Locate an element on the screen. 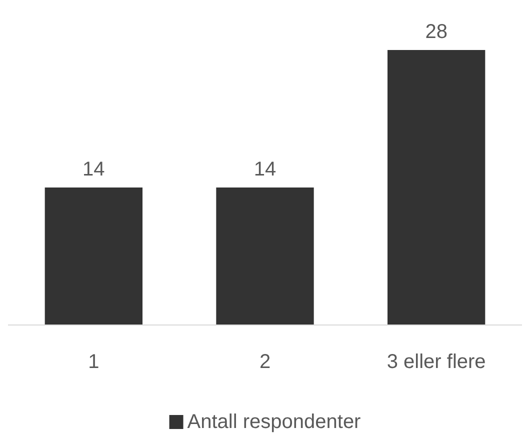 Image resolution: width=530 pixels, height=443 pixels. legend-label: Antall respondenter is located at coordinates (274, 422).